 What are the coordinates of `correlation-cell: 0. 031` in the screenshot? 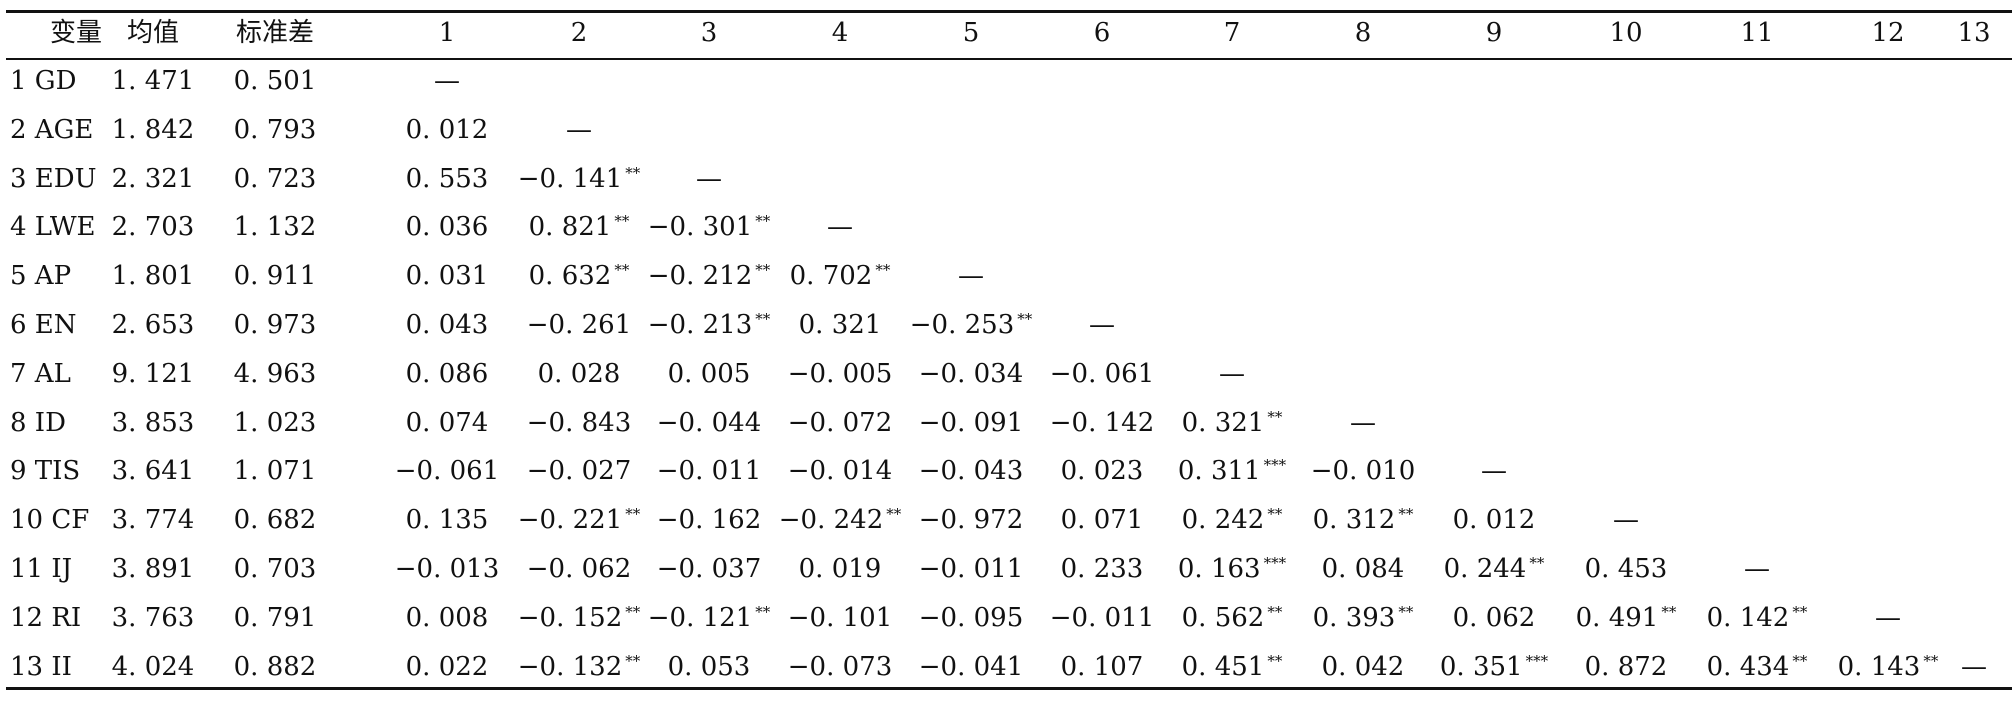 It's located at (447, 276).